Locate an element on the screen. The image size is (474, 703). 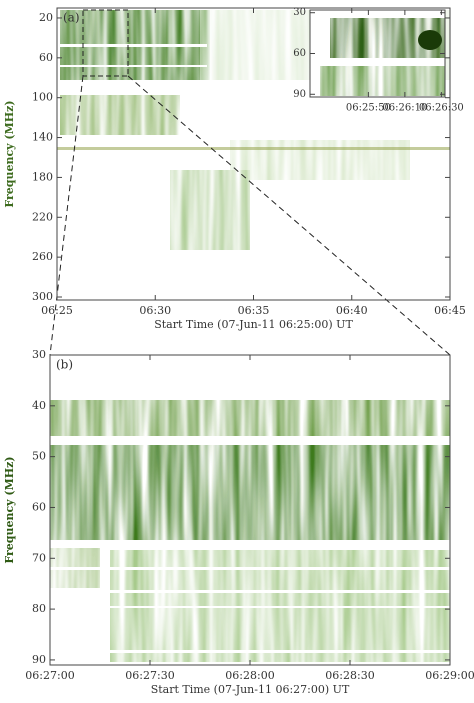
y-tick-label: 40 is located at coordinates (39, 405).